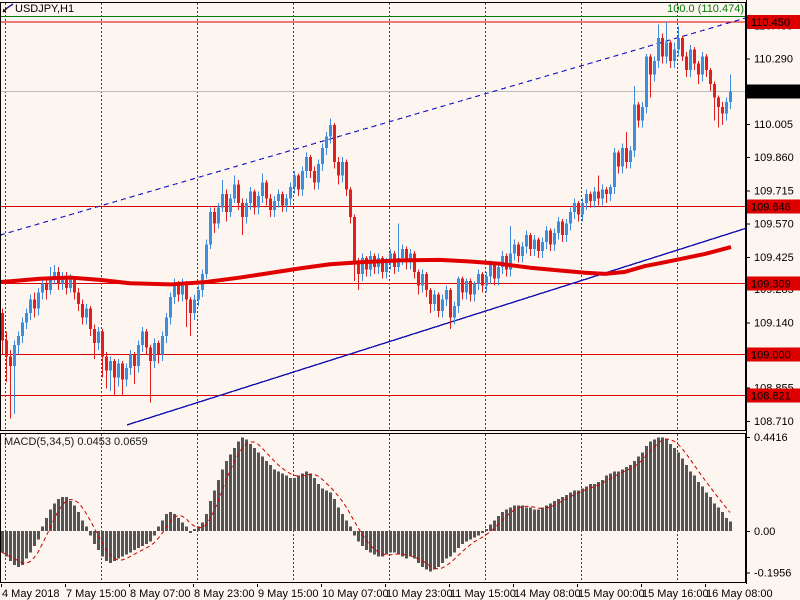 The width and height of the screenshot is (800, 600). What do you see at coordinates (547, 594) in the screenshot?
I see `time-tick-label: 14 May 08:00` at bounding box center [547, 594].